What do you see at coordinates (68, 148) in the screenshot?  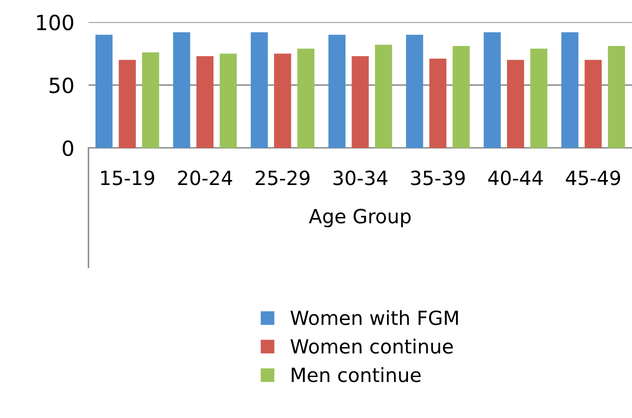 I see `y-tick-label: 0` at bounding box center [68, 148].